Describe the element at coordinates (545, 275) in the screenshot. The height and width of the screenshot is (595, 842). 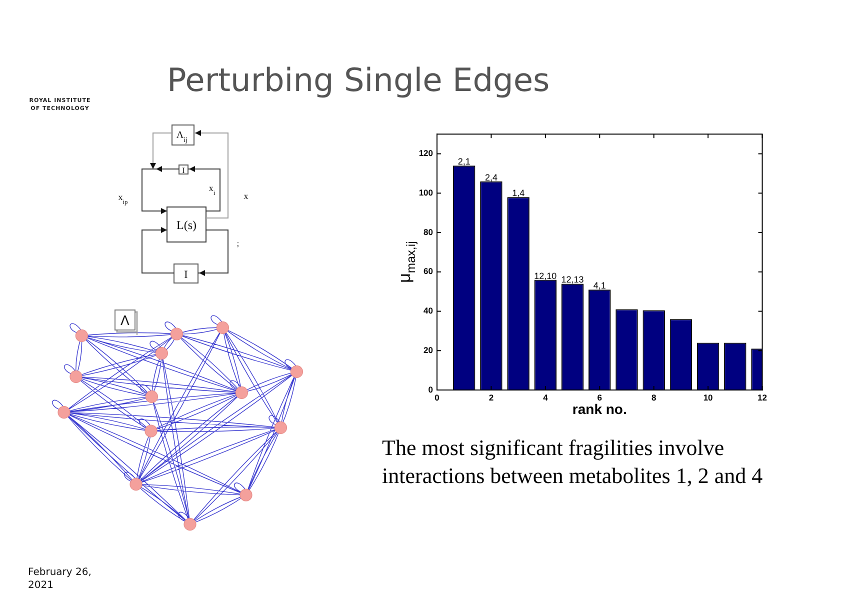
I see `annotation: 12,10` at that location.